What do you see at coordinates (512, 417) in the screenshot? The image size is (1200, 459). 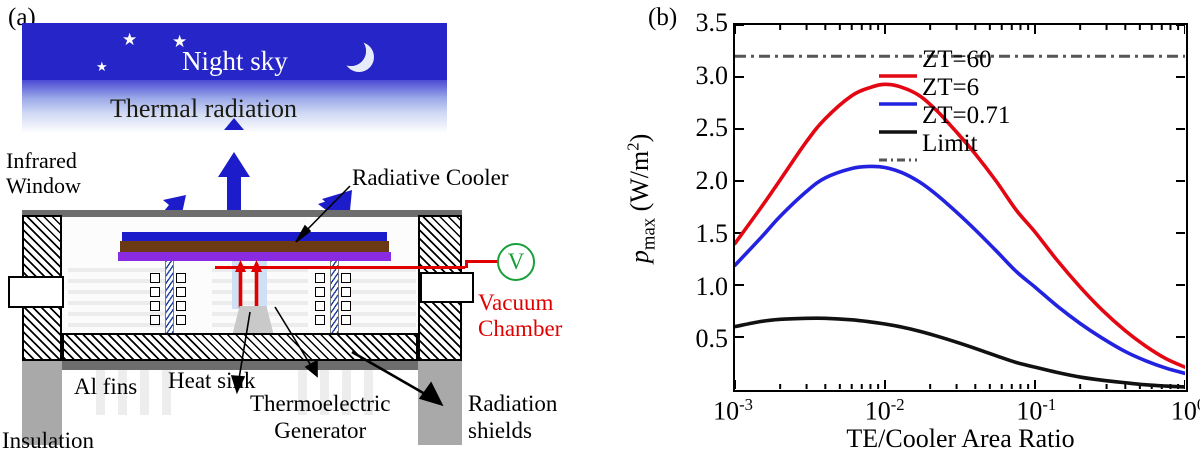 I see `radiation-shields-label: Radiation shields` at bounding box center [512, 417].